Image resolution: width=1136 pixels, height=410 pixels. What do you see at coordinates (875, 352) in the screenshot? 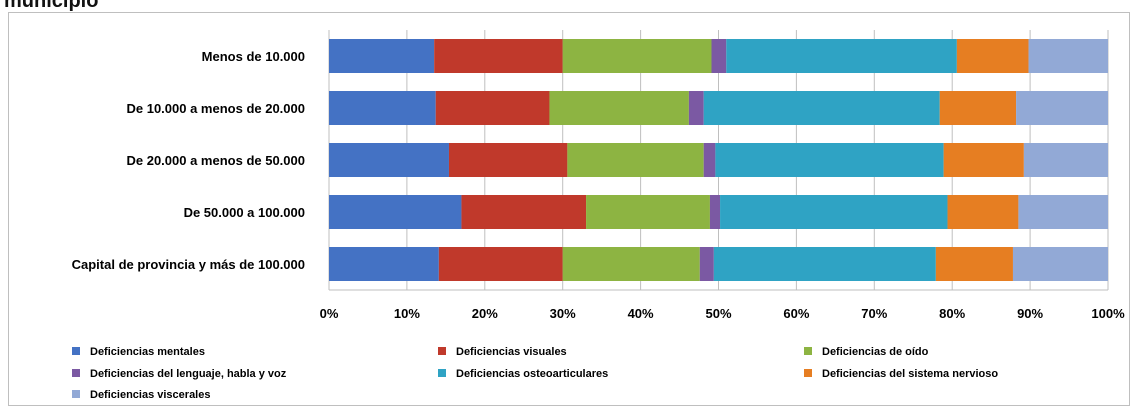
I see `legend-label: Deficiencias de oído` at bounding box center [875, 352].